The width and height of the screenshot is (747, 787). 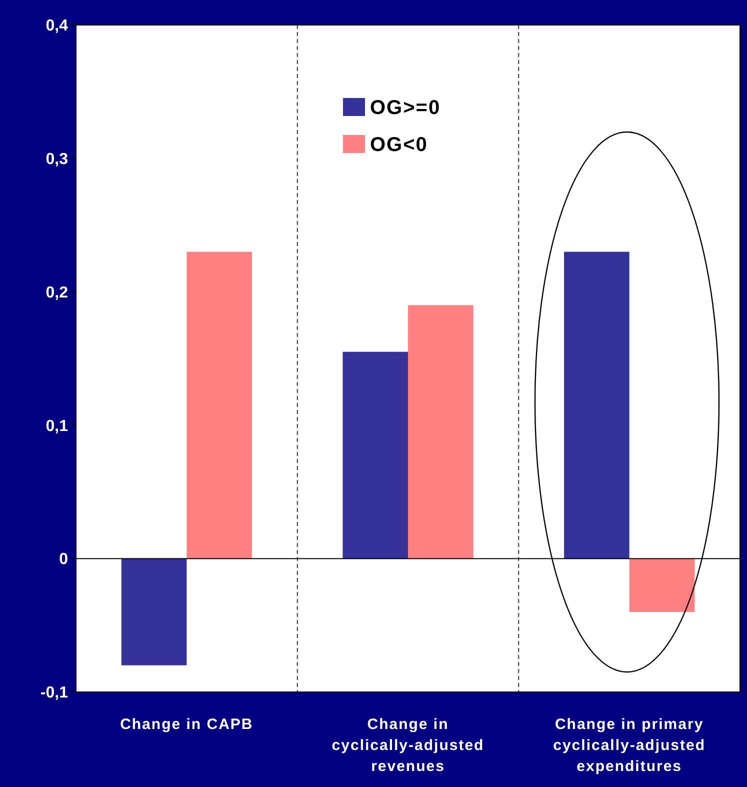 I want to click on y-tick-label: 0,2, so click(x=57, y=293).